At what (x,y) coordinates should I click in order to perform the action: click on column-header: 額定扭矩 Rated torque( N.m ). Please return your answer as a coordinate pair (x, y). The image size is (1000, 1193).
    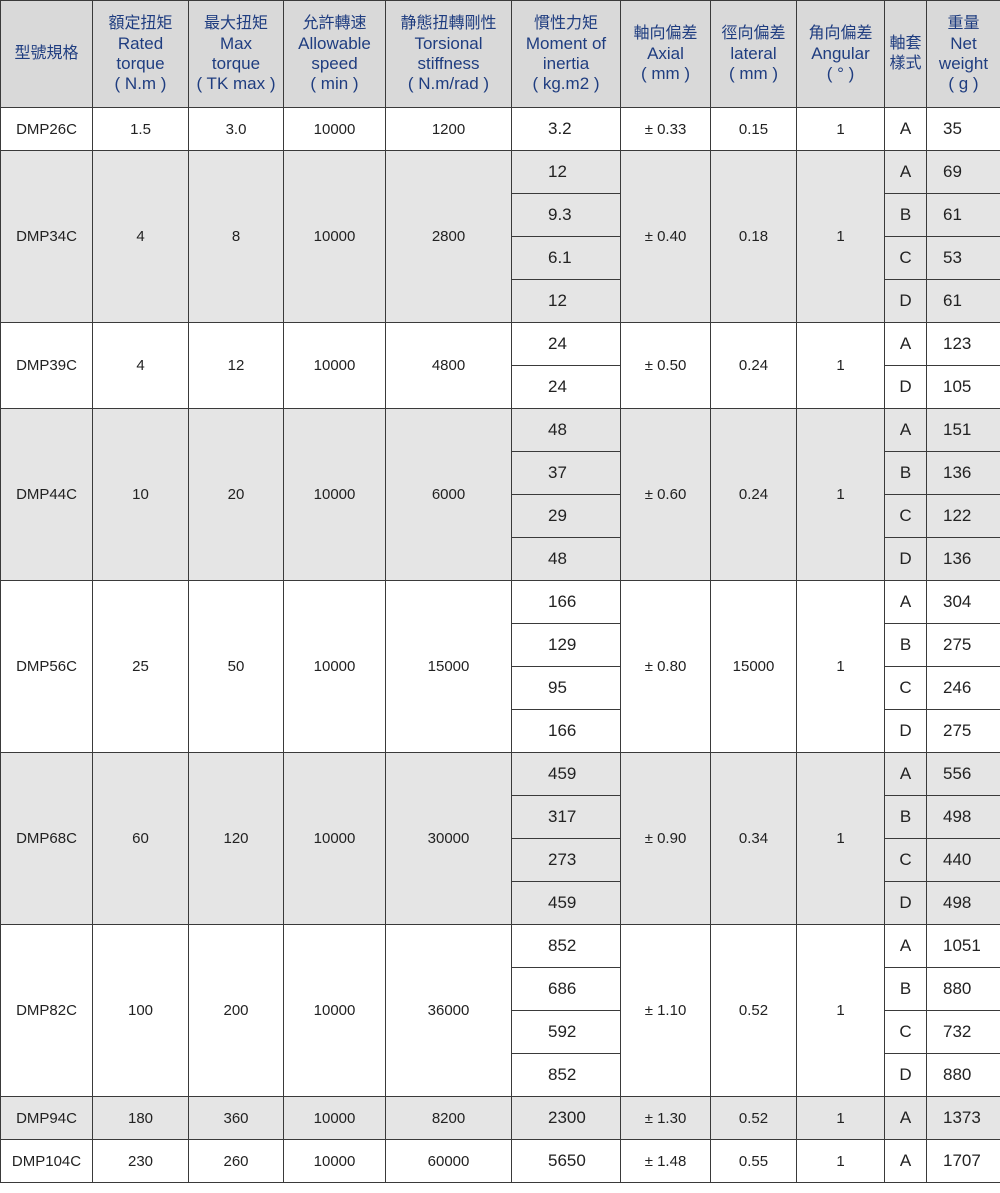
    Looking at the image, I should click on (140, 54).